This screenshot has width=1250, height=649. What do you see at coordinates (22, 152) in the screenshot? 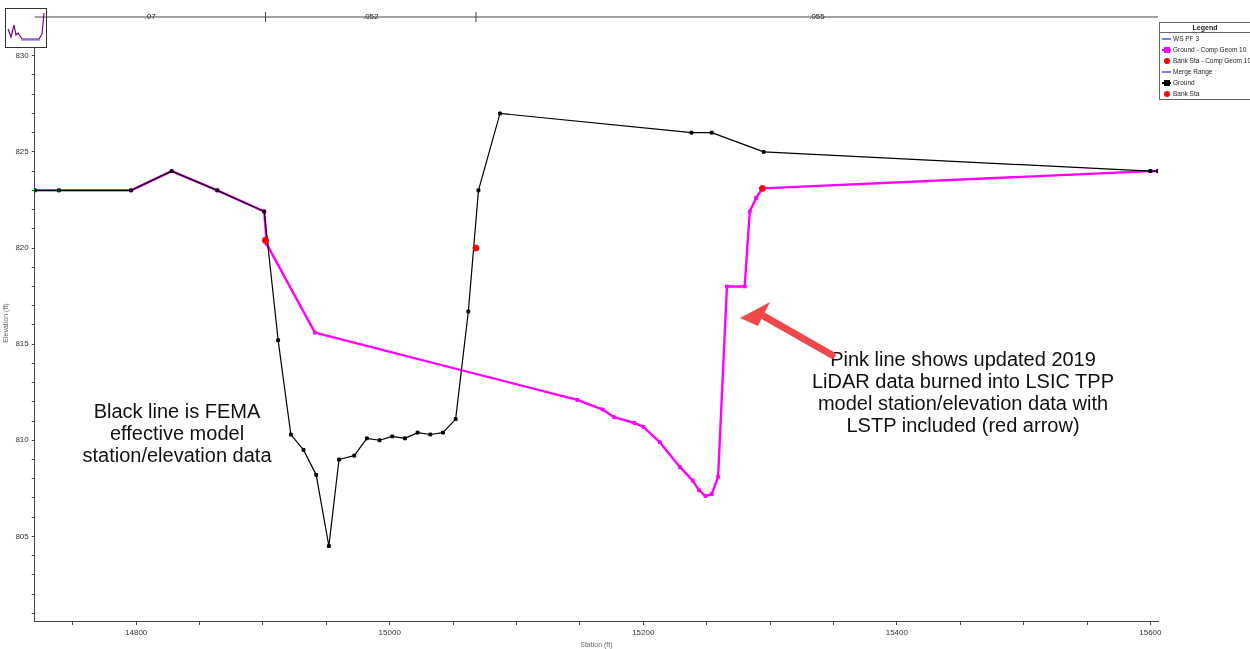
I see `y-tick-label: 825` at bounding box center [22, 152].